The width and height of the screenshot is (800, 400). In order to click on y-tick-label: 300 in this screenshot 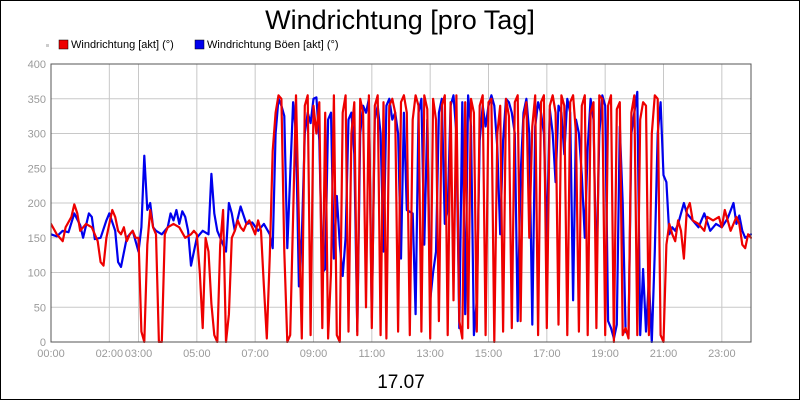, I will do `click(37, 135)`.